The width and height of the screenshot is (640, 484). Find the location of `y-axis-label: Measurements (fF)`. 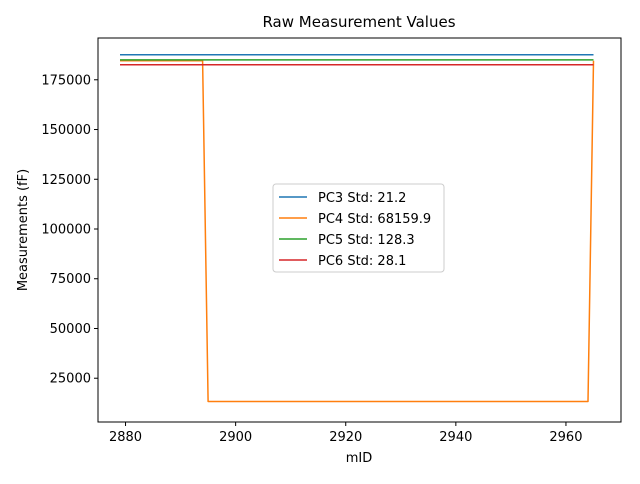

y-axis-label: Measurements (fF) is located at coordinates (23, 230).